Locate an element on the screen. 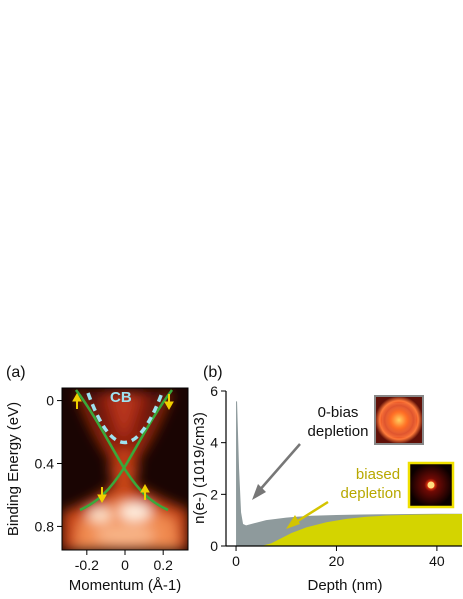 The height and width of the screenshot is (599, 463). panel-b-ylabel: n(e-) (1019/cm3) is located at coordinates (199, 468).